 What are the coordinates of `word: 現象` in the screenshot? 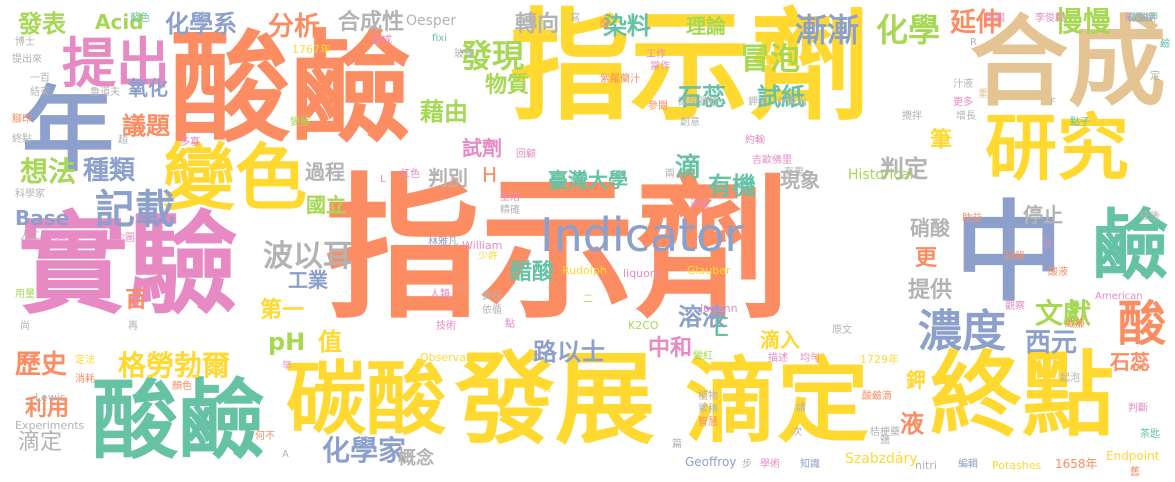 It's located at (800, 180).